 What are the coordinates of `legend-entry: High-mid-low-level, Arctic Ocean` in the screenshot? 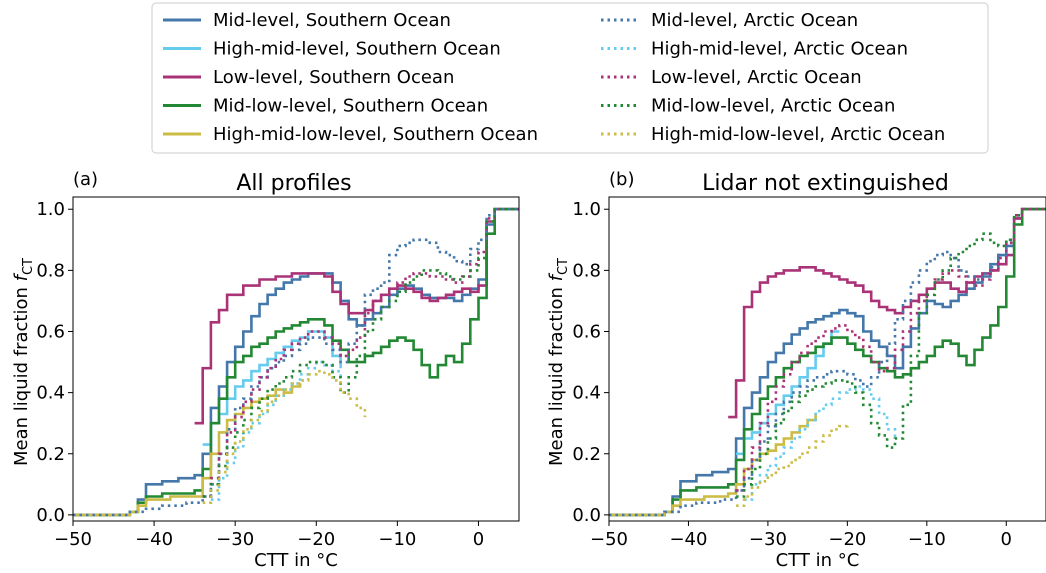 It's located at (773, 134).